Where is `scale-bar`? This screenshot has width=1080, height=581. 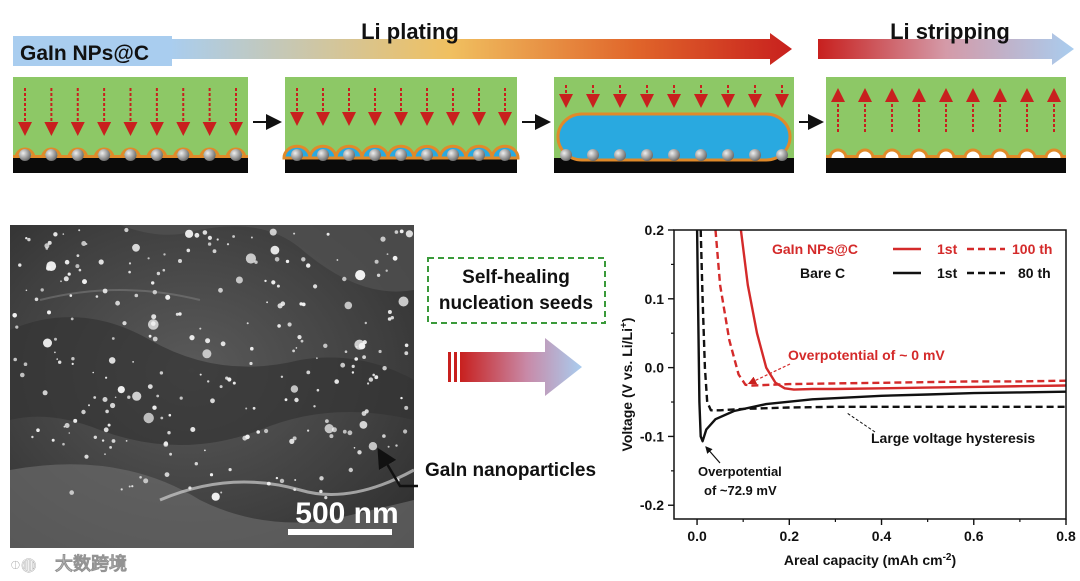 scale-bar is located at coordinates (340, 532).